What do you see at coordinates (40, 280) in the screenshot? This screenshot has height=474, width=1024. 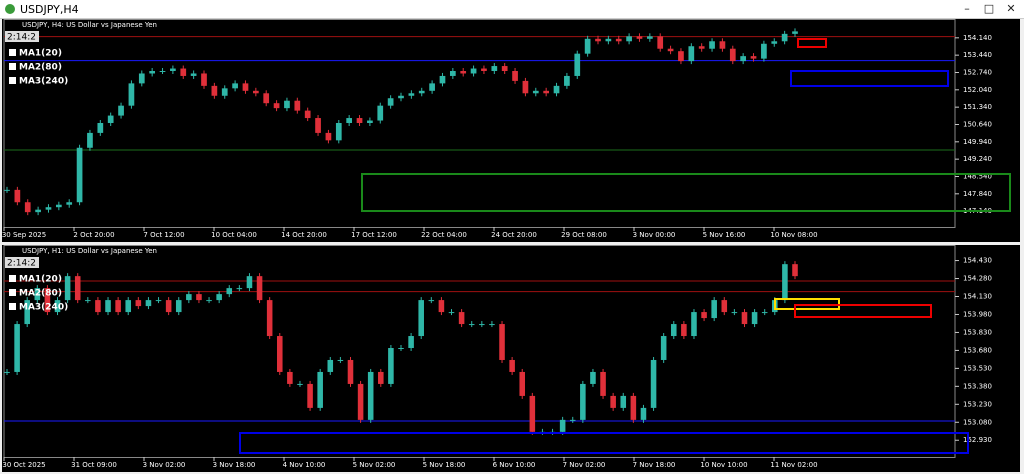 I see `legend-label: MA1(20)` at bounding box center [40, 280].